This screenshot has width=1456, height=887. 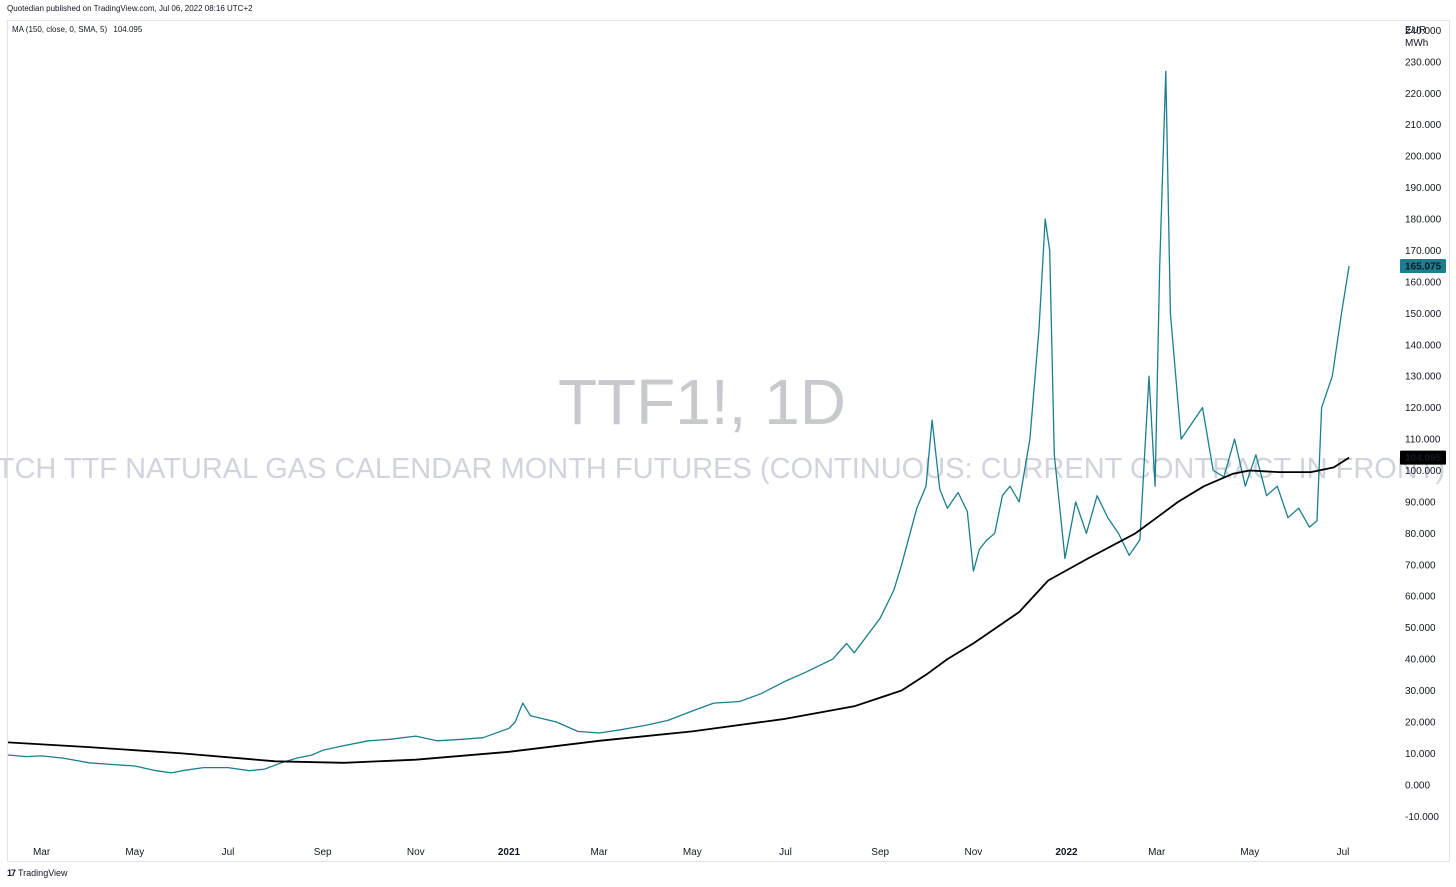 I want to click on y-tick-label: -10.000, so click(x=1422, y=817).